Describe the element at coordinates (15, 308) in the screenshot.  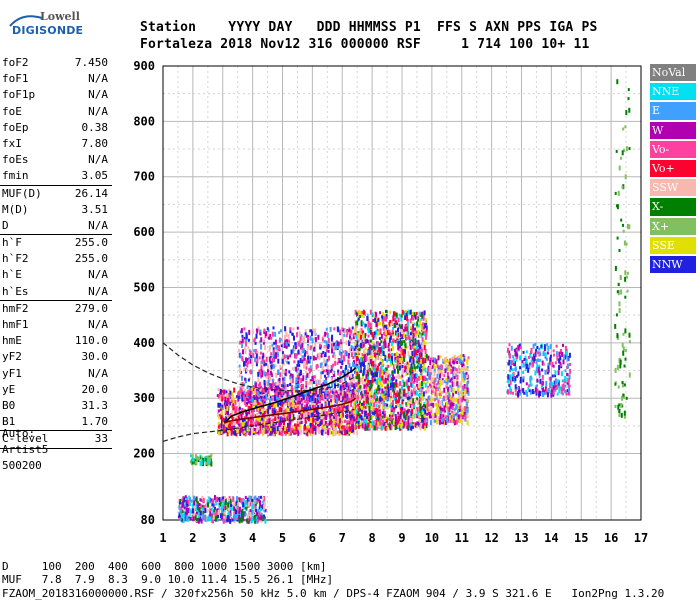
I see `param-label: hmF2` at that location.